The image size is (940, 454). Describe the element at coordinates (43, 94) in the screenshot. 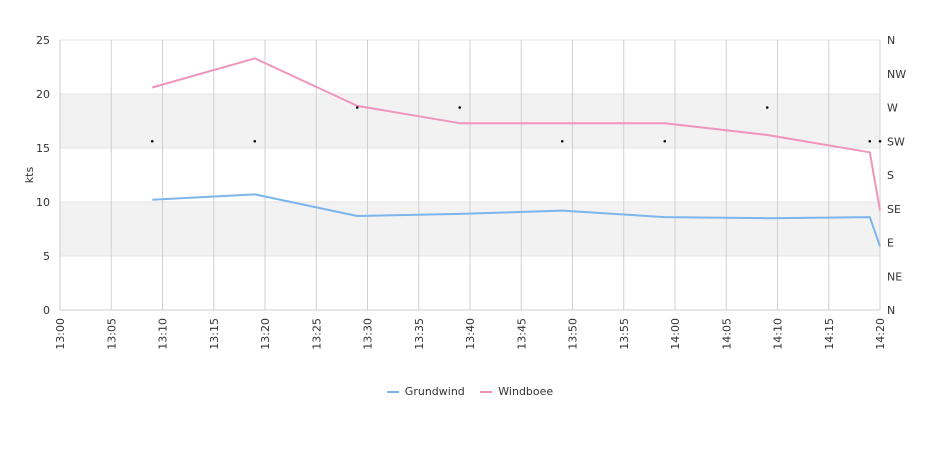

I see `y-tick-label: 20` at that location.